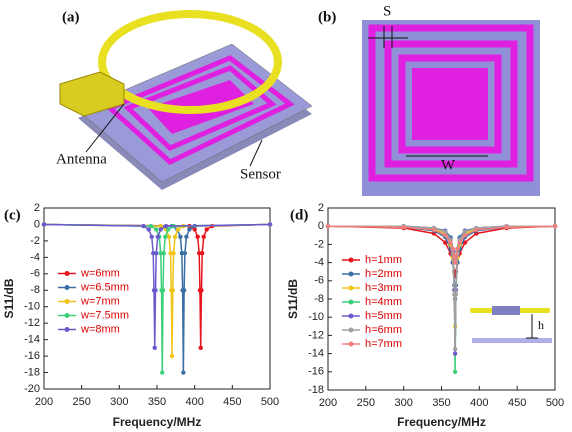 The height and width of the screenshot is (432, 572). I want to click on y-tick-label: -12, so click(316, 335).